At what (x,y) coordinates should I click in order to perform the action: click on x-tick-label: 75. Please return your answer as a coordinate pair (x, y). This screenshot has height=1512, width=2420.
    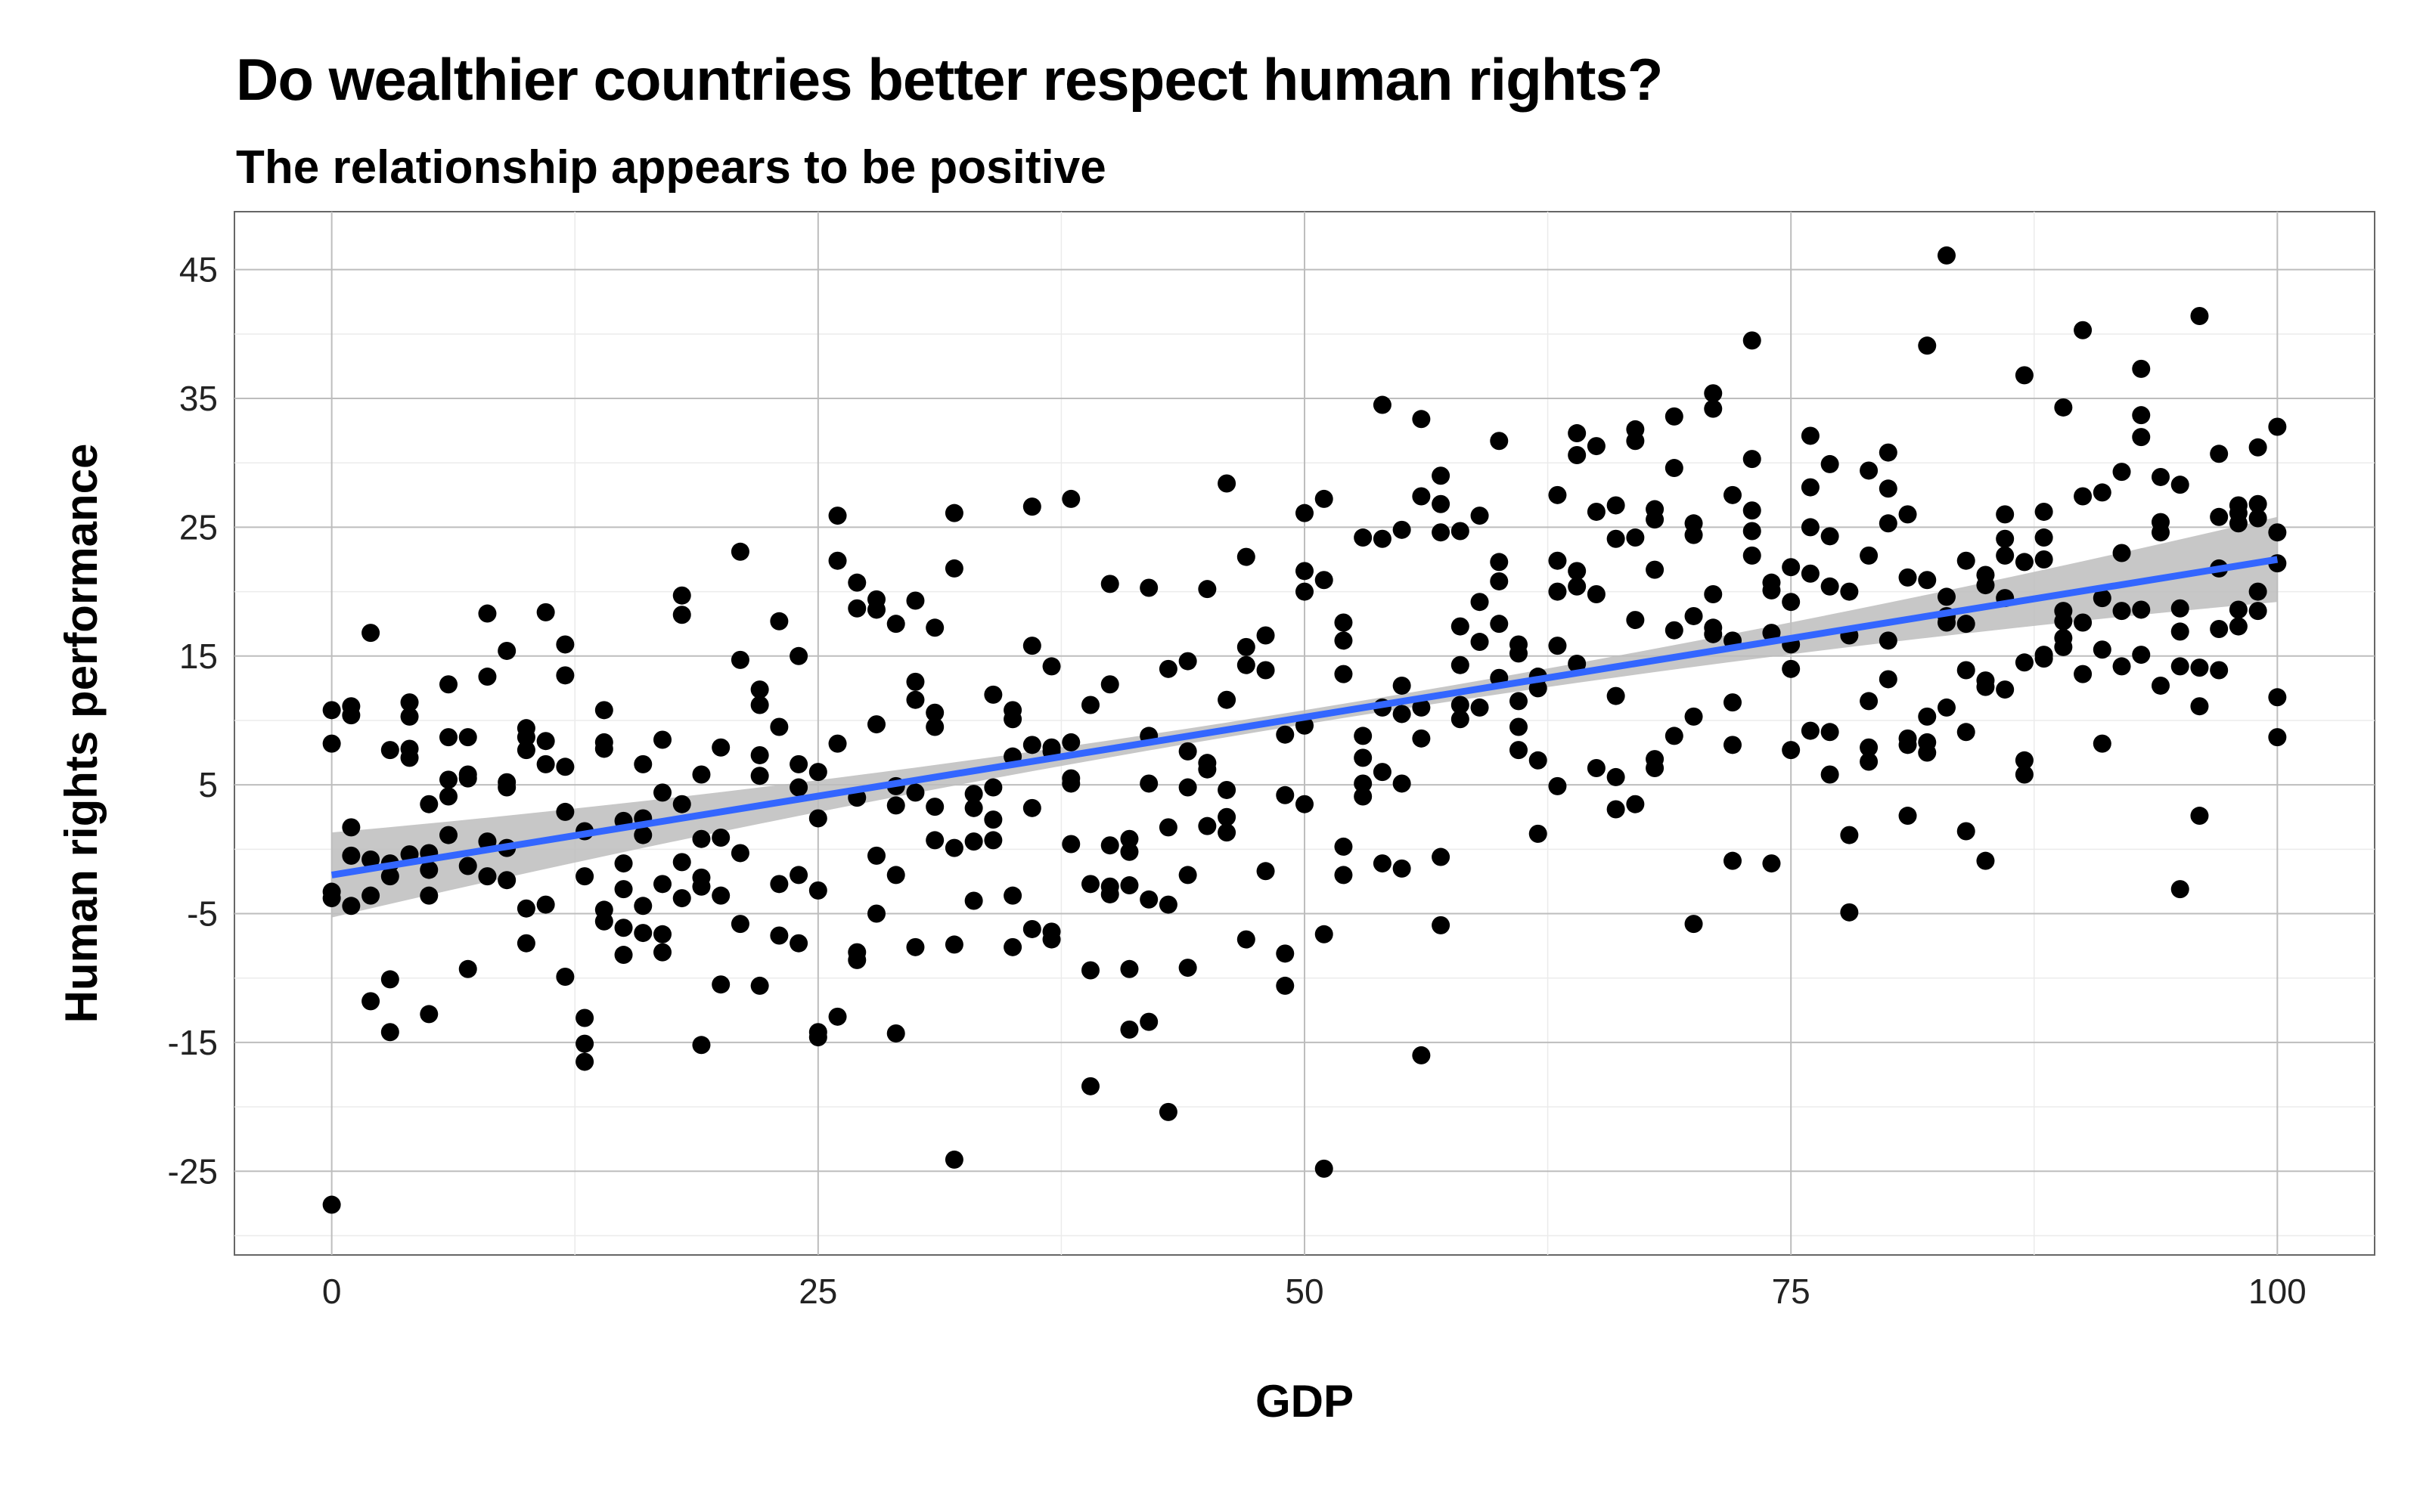
    Looking at the image, I should click on (1791, 1292).